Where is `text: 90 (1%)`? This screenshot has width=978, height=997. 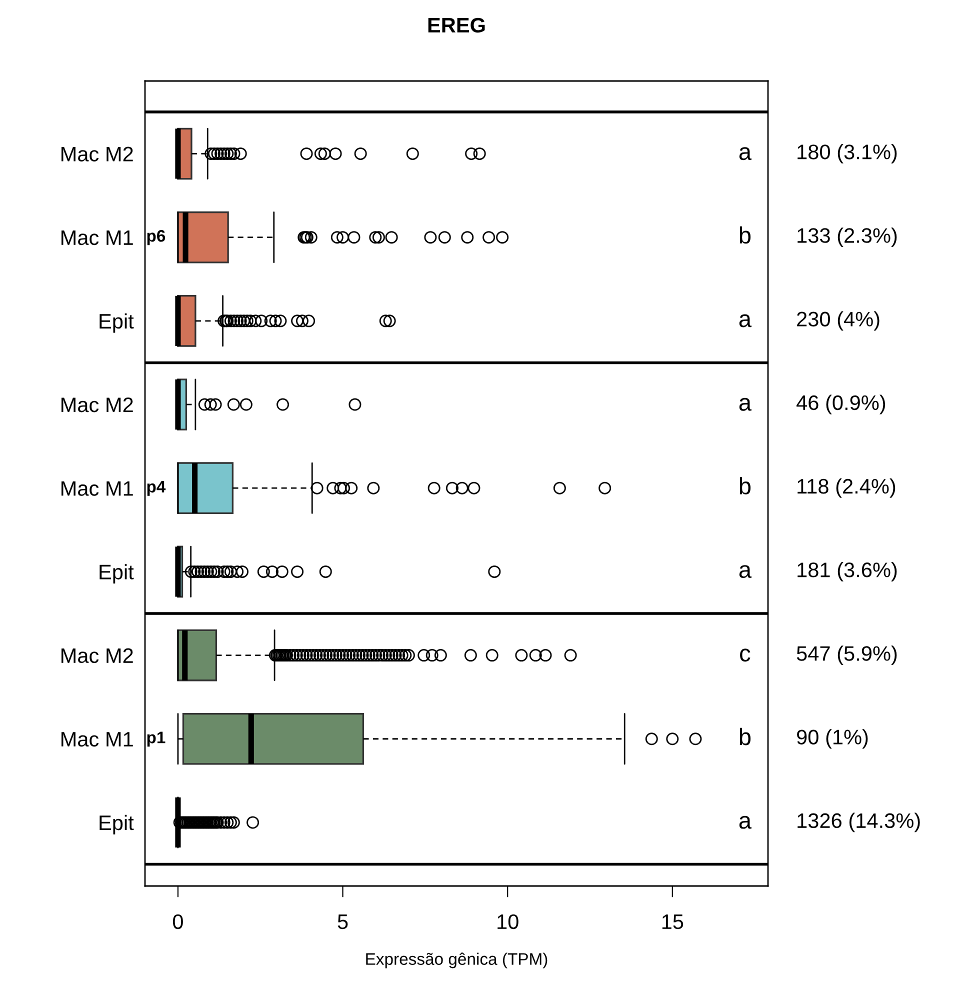 text: 90 (1%) is located at coordinates (832, 739).